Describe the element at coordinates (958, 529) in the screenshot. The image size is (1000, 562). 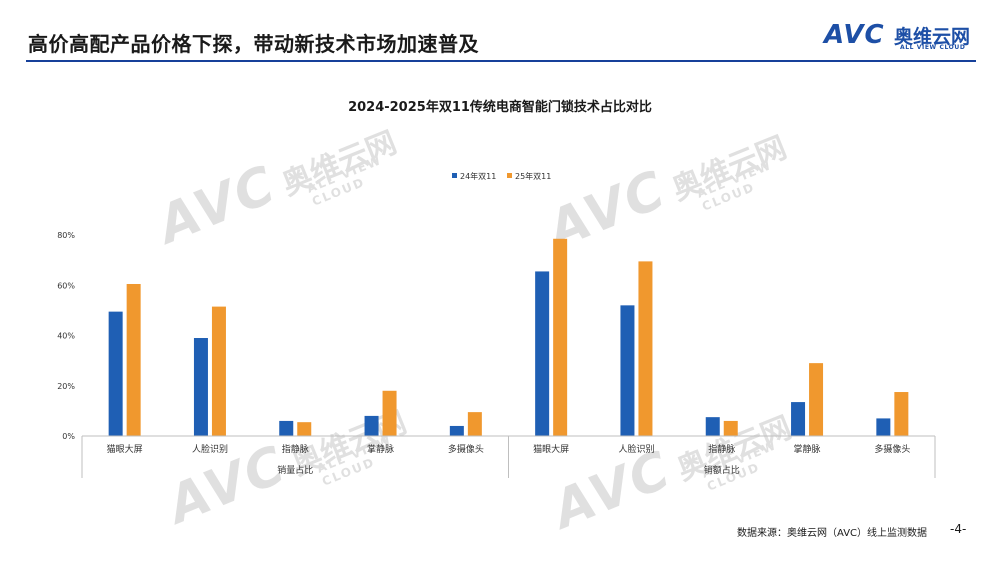
I see `page-number: -4-` at that location.